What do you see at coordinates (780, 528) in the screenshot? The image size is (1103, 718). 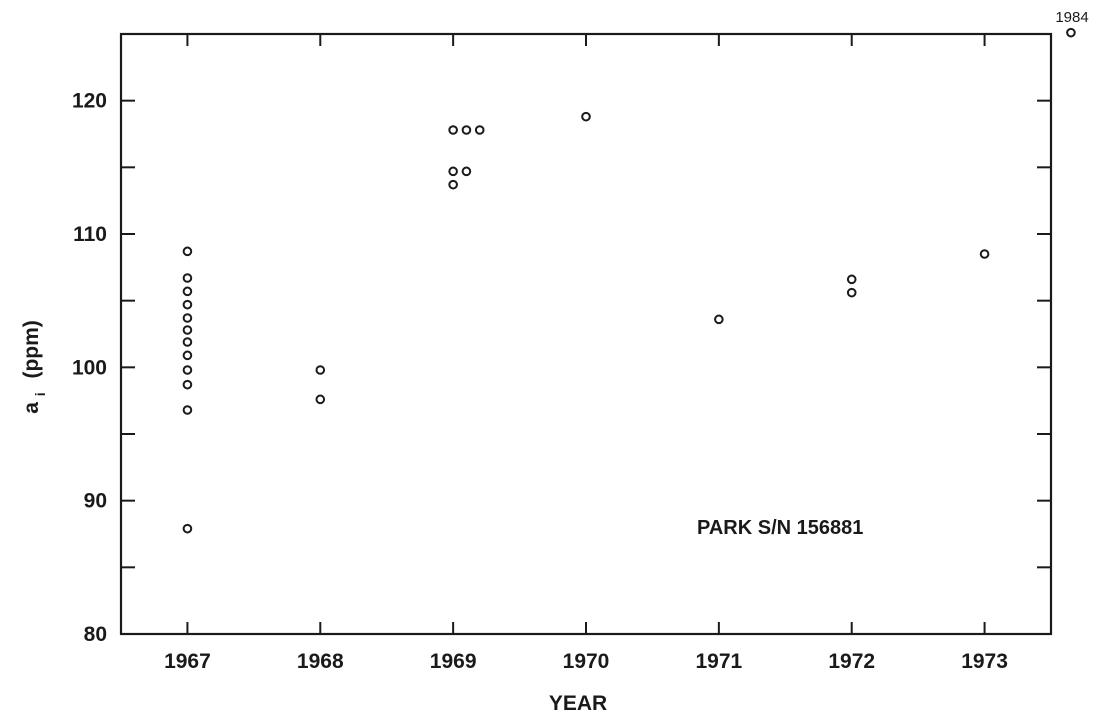 I see `chart-annotation: PARK S/N 156881` at bounding box center [780, 528].